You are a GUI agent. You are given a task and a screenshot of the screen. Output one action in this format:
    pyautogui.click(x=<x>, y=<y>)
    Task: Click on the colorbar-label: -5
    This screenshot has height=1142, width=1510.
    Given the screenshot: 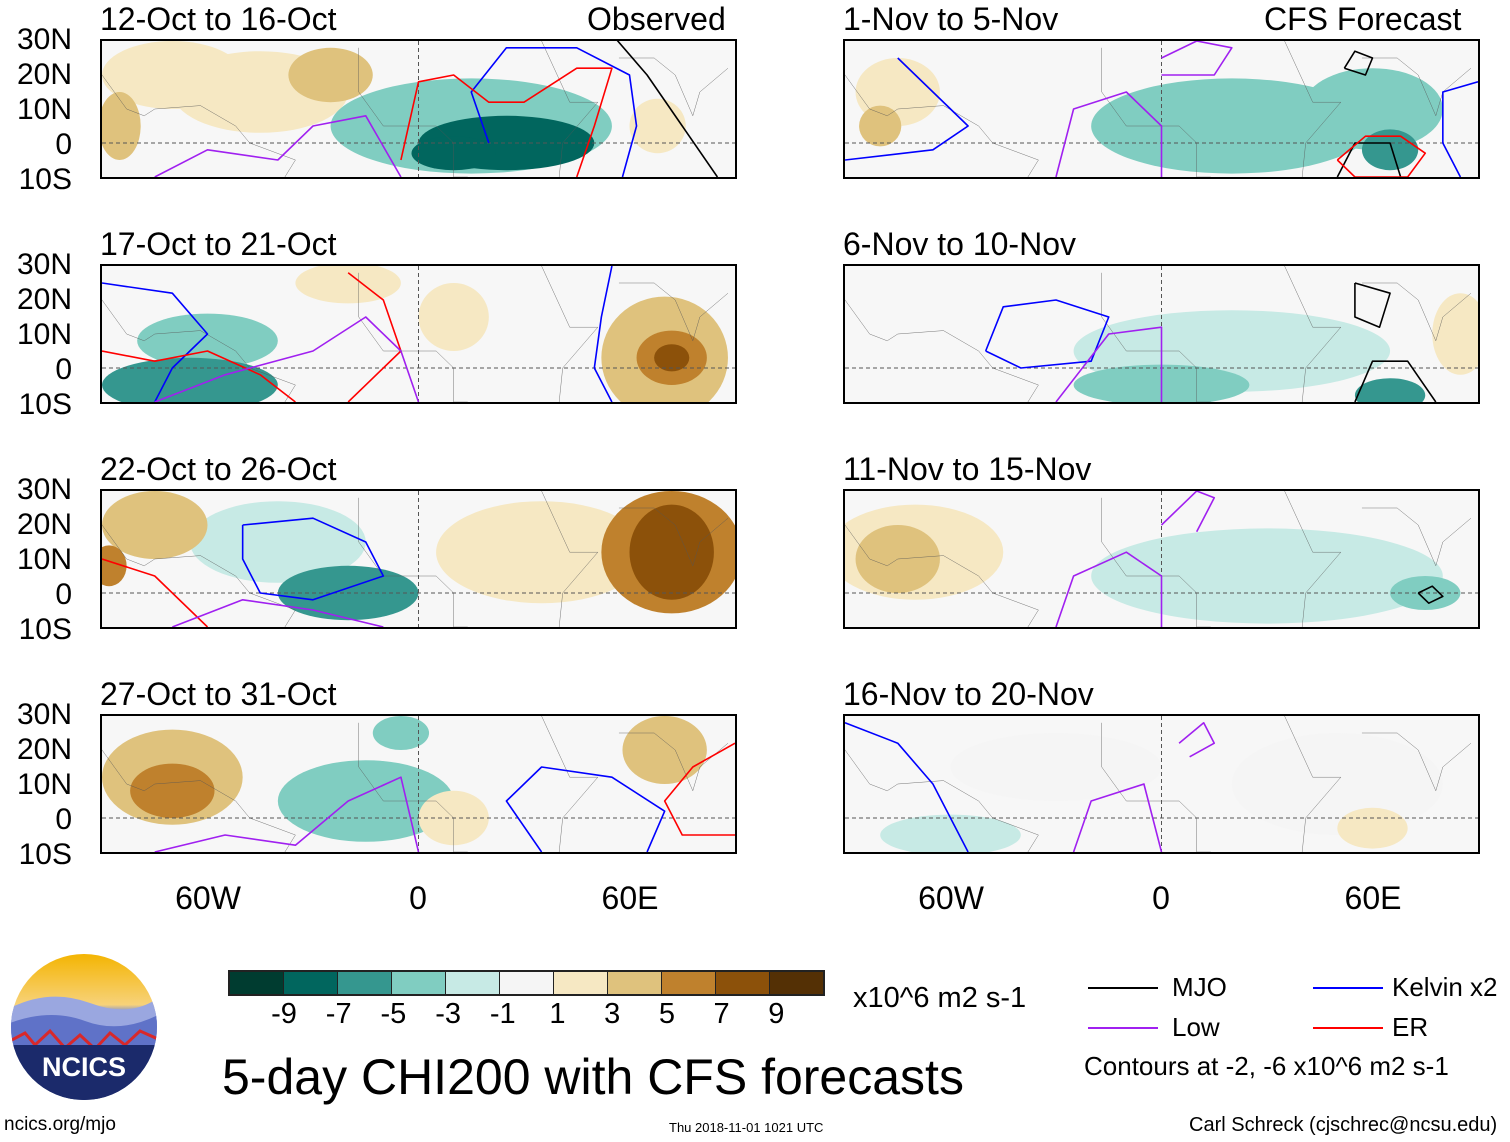 What is the action you would take?
    pyautogui.click(x=393, y=1014)
    